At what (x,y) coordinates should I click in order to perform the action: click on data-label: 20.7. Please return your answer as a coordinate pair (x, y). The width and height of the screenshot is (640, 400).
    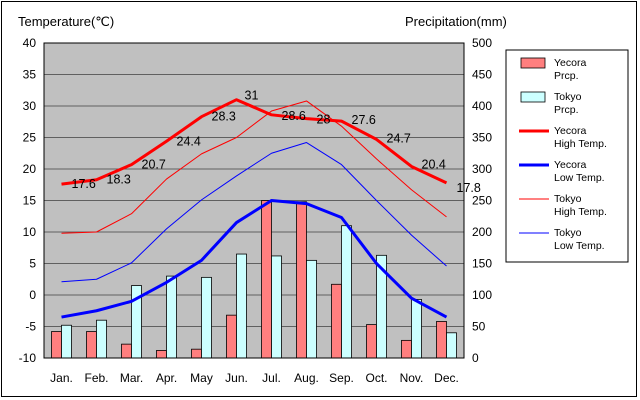
    Looking at the image, I should click on (154, 165).